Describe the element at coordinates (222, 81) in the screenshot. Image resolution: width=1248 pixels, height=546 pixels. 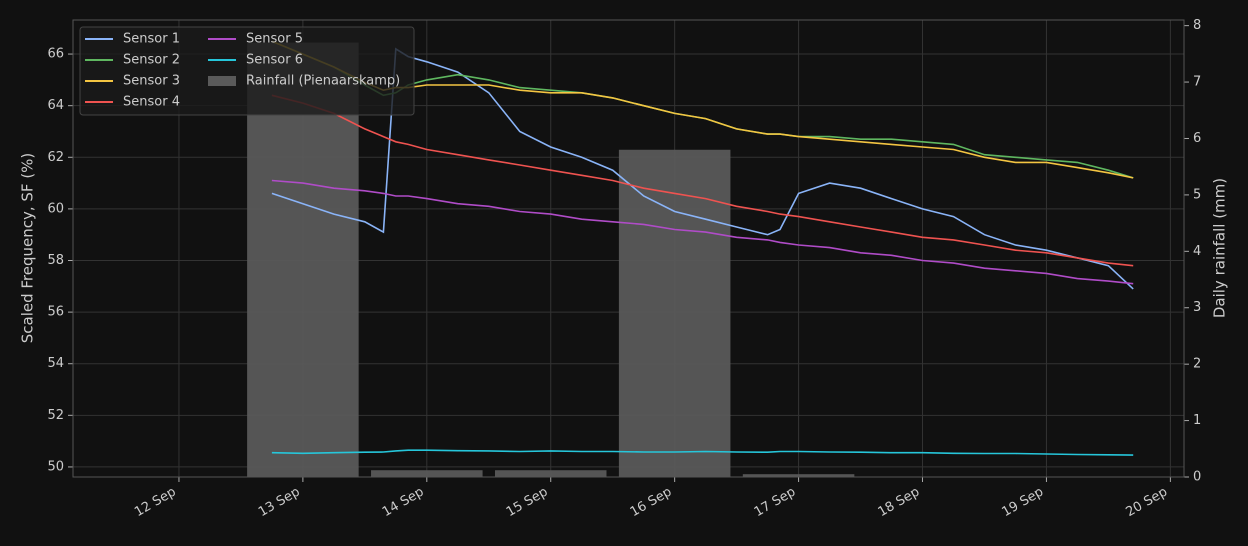
I see `legend-swatch` at that location.